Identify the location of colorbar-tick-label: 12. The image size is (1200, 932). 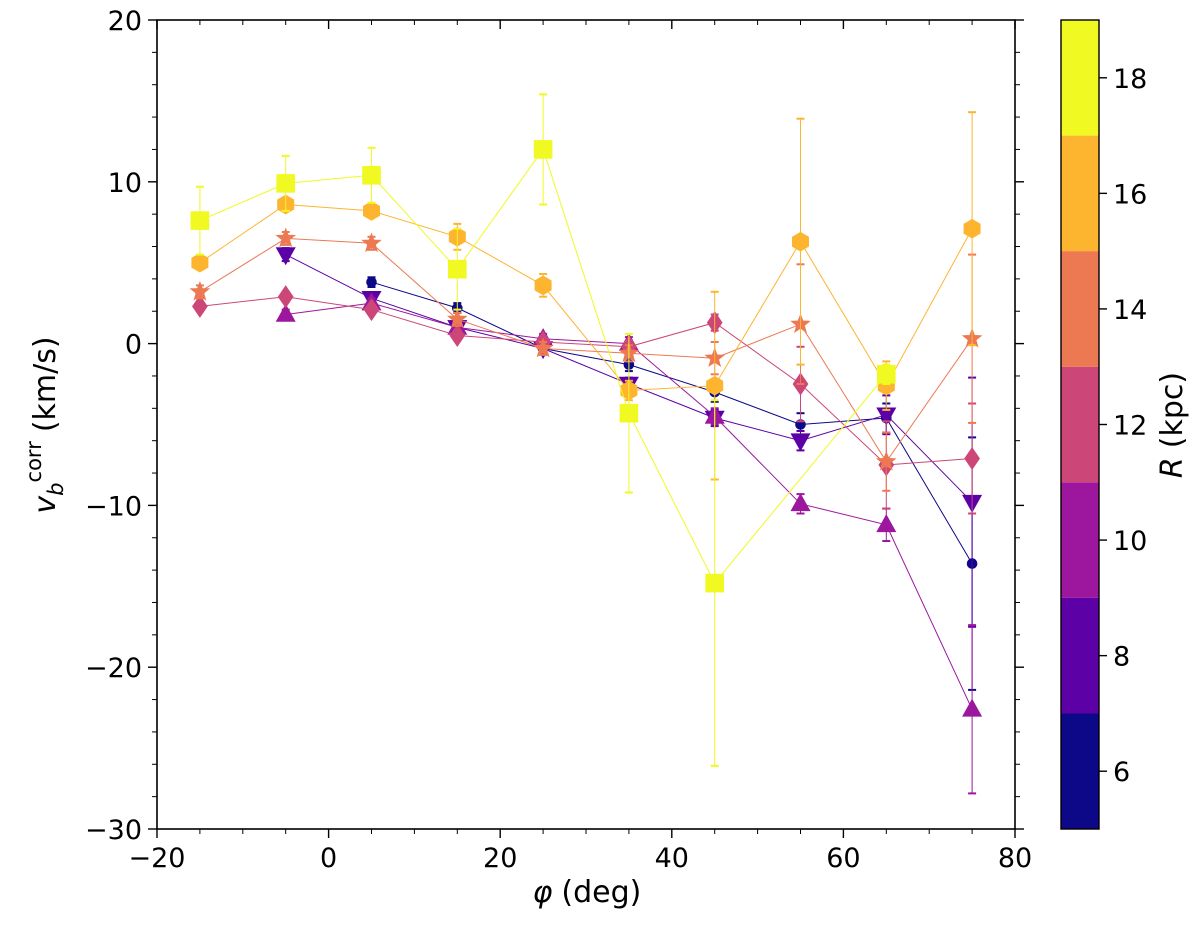
(1130, 426).